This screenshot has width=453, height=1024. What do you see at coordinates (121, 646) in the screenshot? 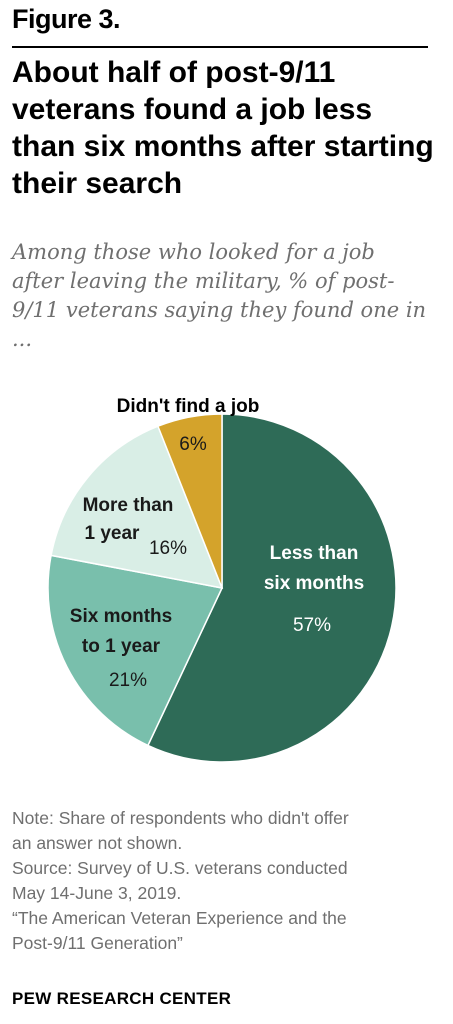
I see `slice-label-six-months-to-1-year: to 1 year` at bounding box center [121, 646].